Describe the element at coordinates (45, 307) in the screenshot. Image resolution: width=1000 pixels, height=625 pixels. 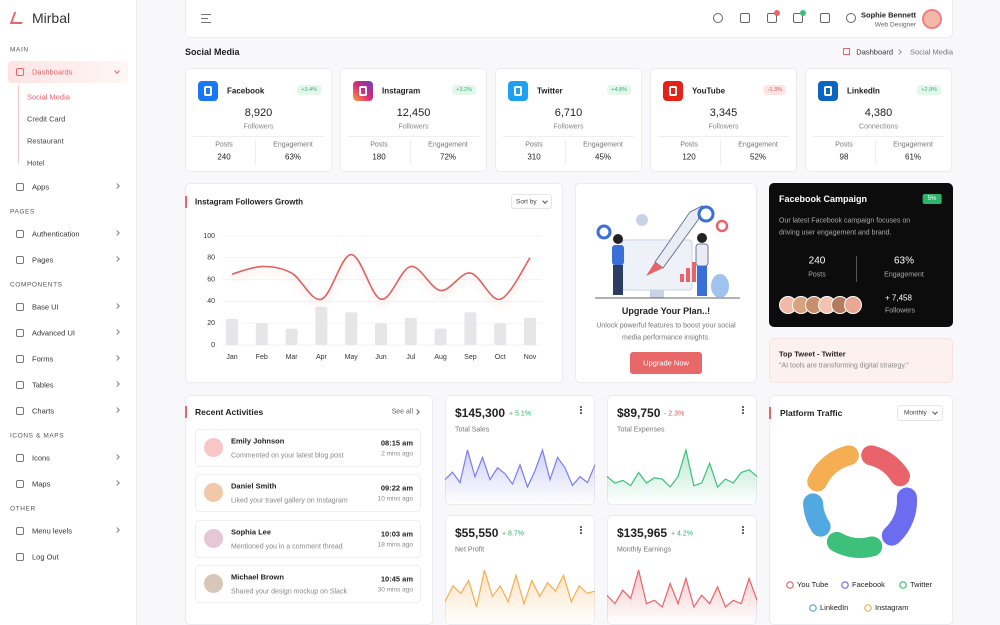
I see `menu-item: Base UI` at that location.